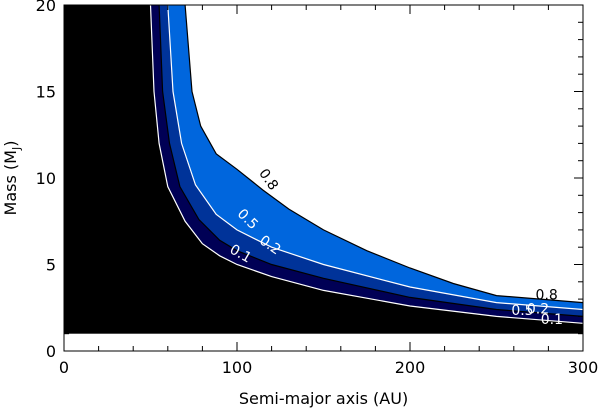  I want to click on x-tick-label: 100, so click(237, 367).